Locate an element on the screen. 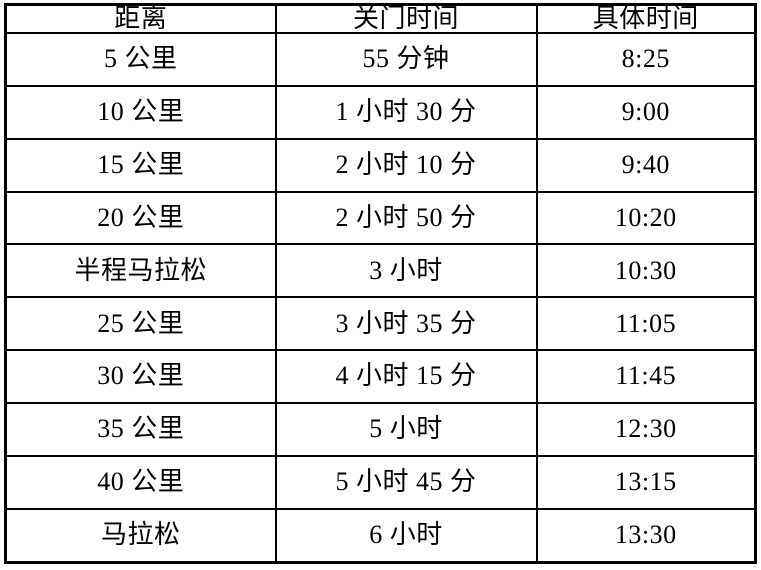 Image resolution: width=761 pixels, height=570 pixels. table-row: 10 公里 1 小时 30 分 9:00 is located at coordinates (380, 112).